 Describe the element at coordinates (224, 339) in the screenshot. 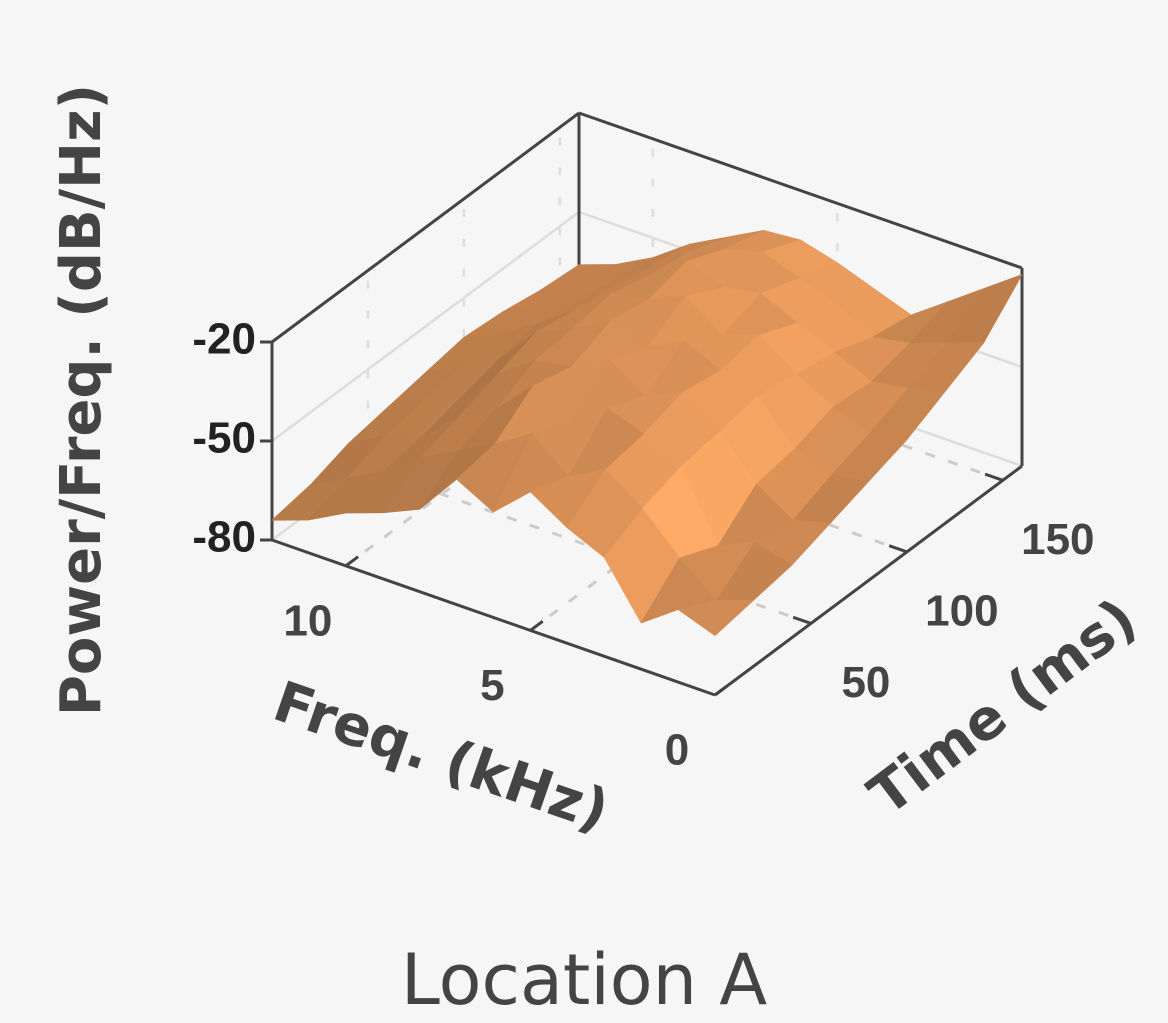

I see `z-tick-label: -20` at that location.